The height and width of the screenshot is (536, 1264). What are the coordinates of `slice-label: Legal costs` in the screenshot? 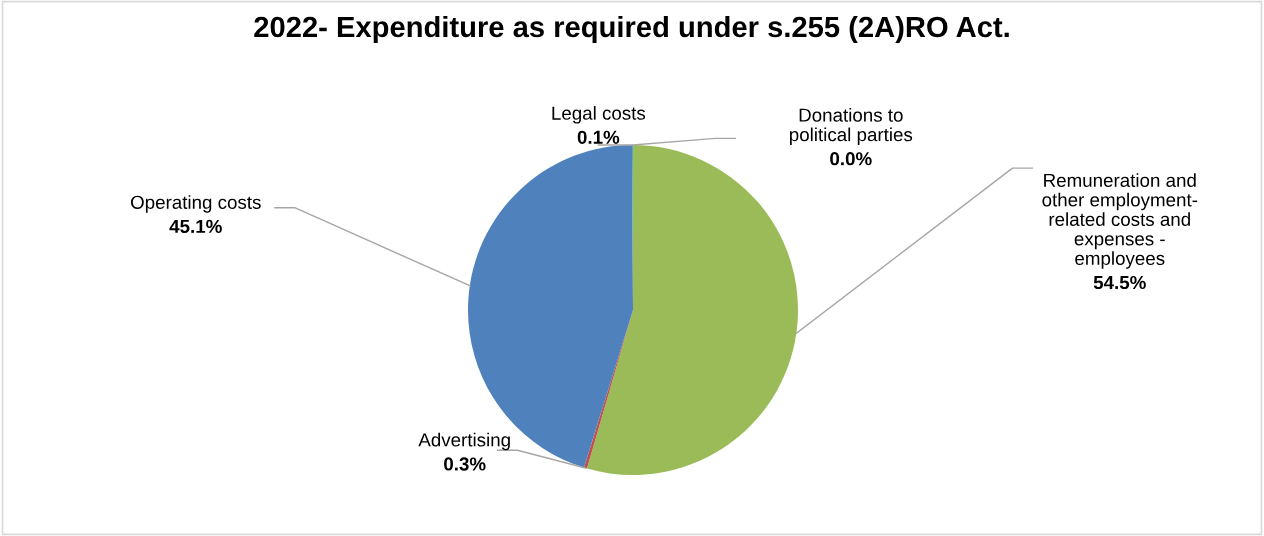 It's located at (599, 115).